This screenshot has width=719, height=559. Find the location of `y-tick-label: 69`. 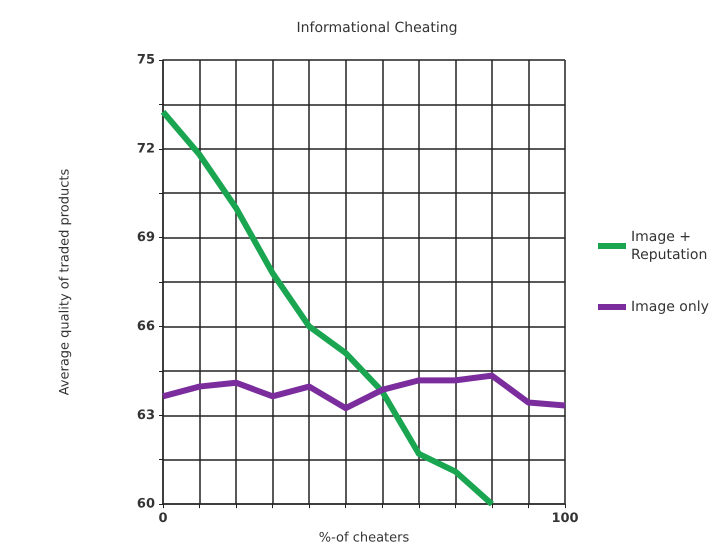

y-tick-label: 69 is located at coordinates (145, 238).